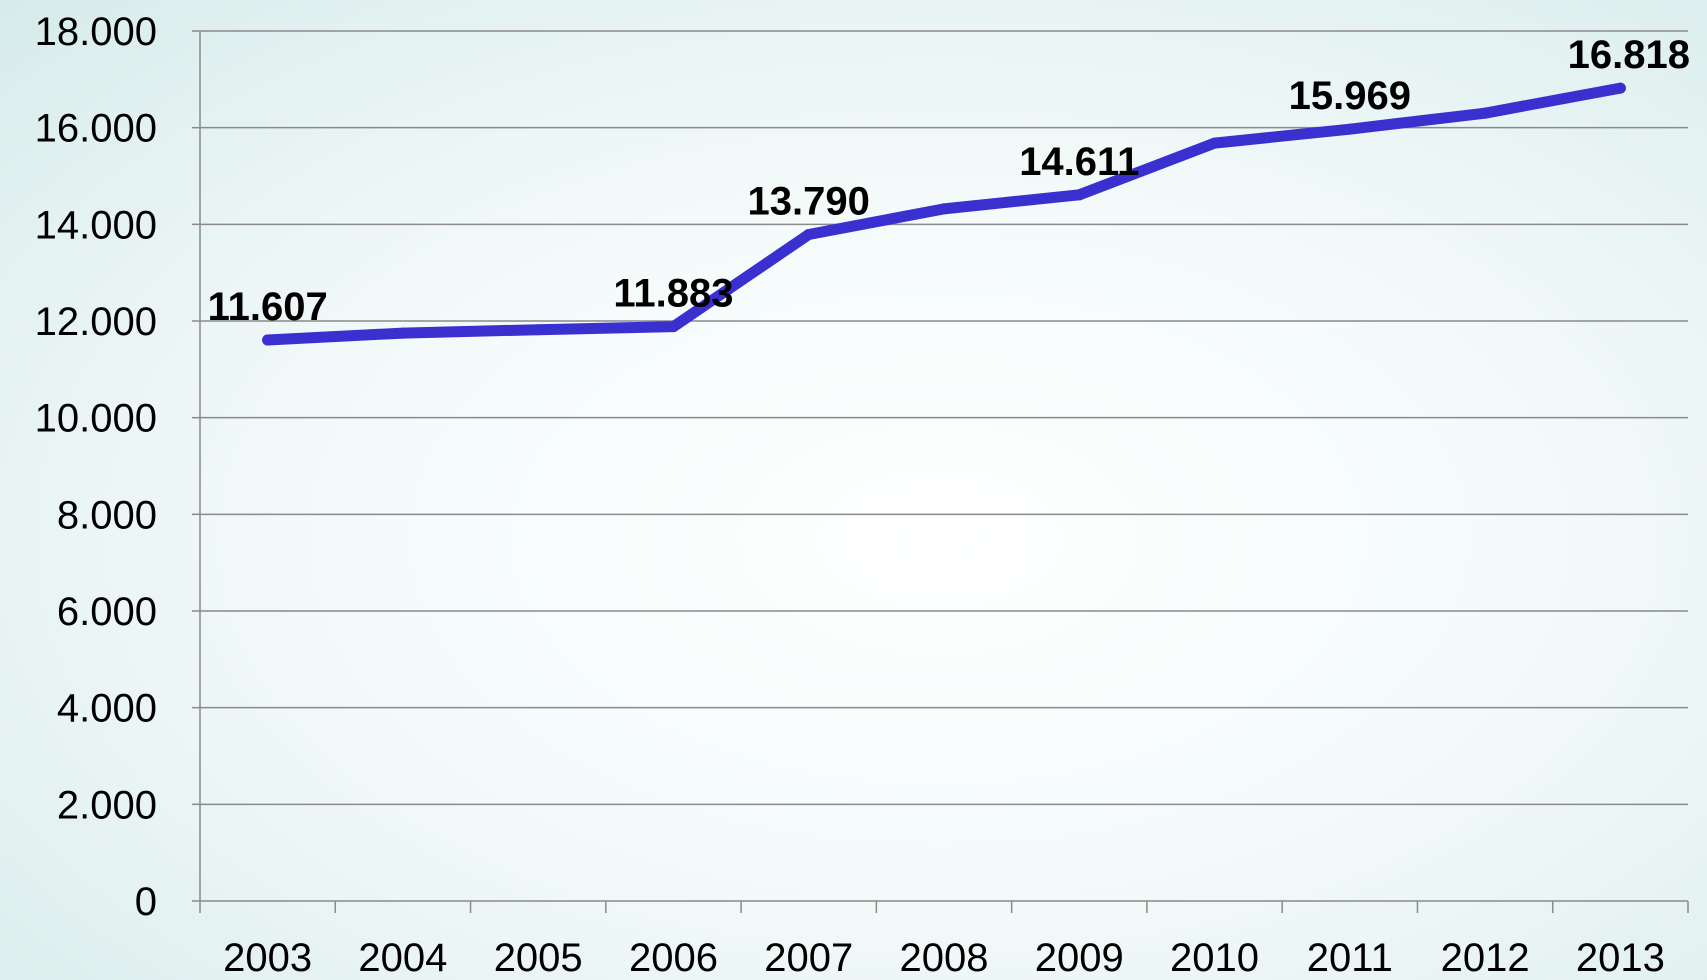 The height and width of the screenshot is (980, 1707). What do you see at coordinates (1485, 958) in the screenshot?
I see `x-tick-label: 2012` at bounding box center [1485, 958].